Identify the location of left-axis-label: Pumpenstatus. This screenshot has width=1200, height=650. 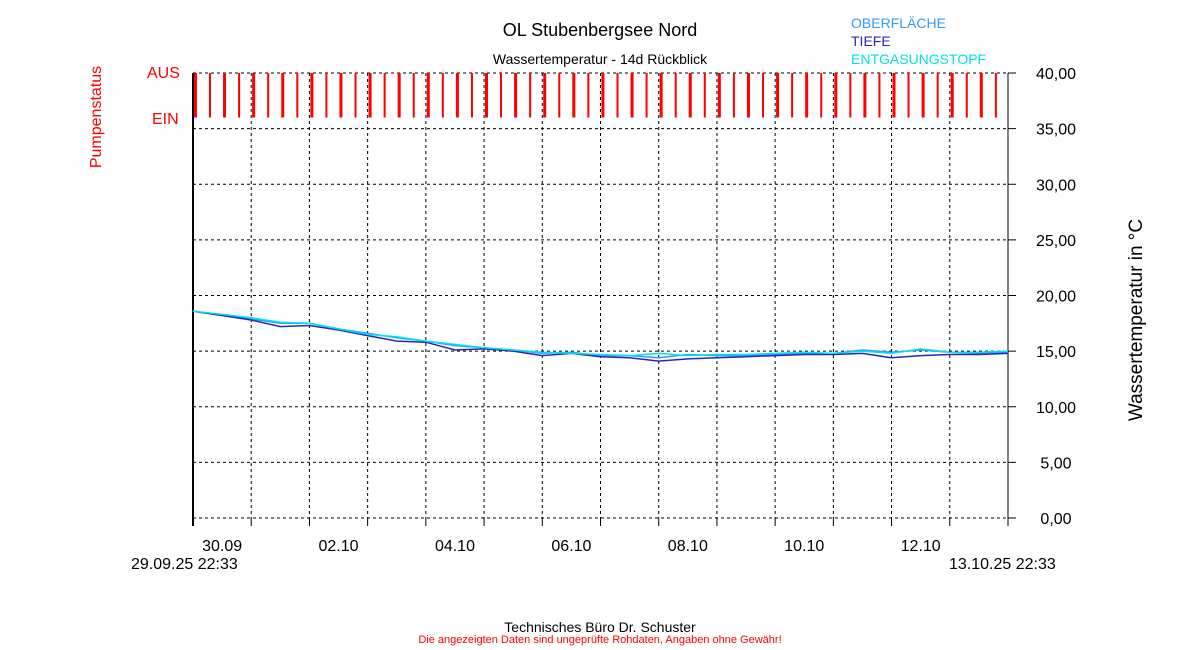
(96, 117).